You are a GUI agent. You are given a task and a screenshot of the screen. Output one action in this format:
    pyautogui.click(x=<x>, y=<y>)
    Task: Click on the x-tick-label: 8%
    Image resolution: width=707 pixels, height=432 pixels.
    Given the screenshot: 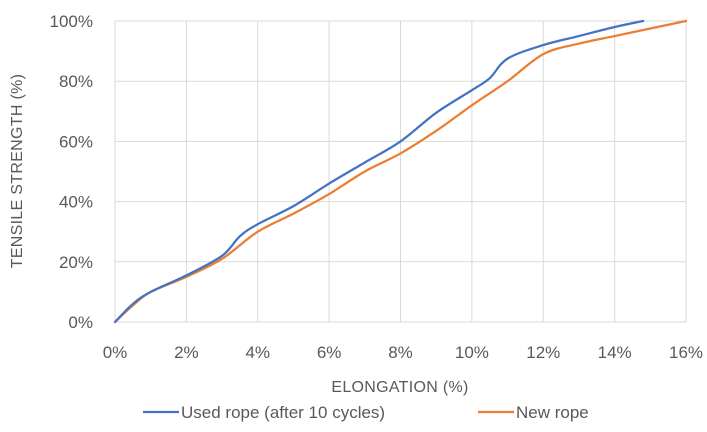 What is the action you would take?
    pyautogui.click(x=400, y=352)
    